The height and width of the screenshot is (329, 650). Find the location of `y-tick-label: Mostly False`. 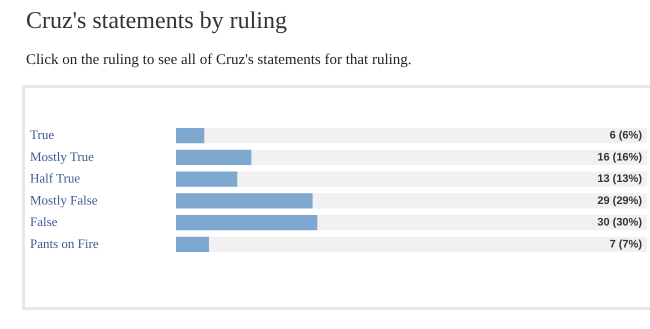

y-tick-label: Mostly False is located at coordinates (64, 200).